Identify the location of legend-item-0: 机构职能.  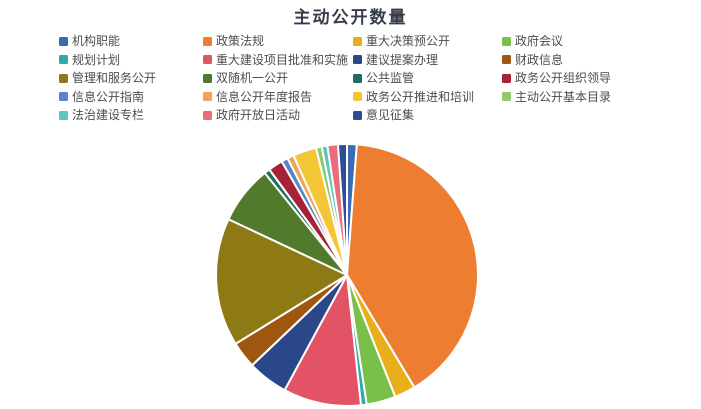
(131, 41).